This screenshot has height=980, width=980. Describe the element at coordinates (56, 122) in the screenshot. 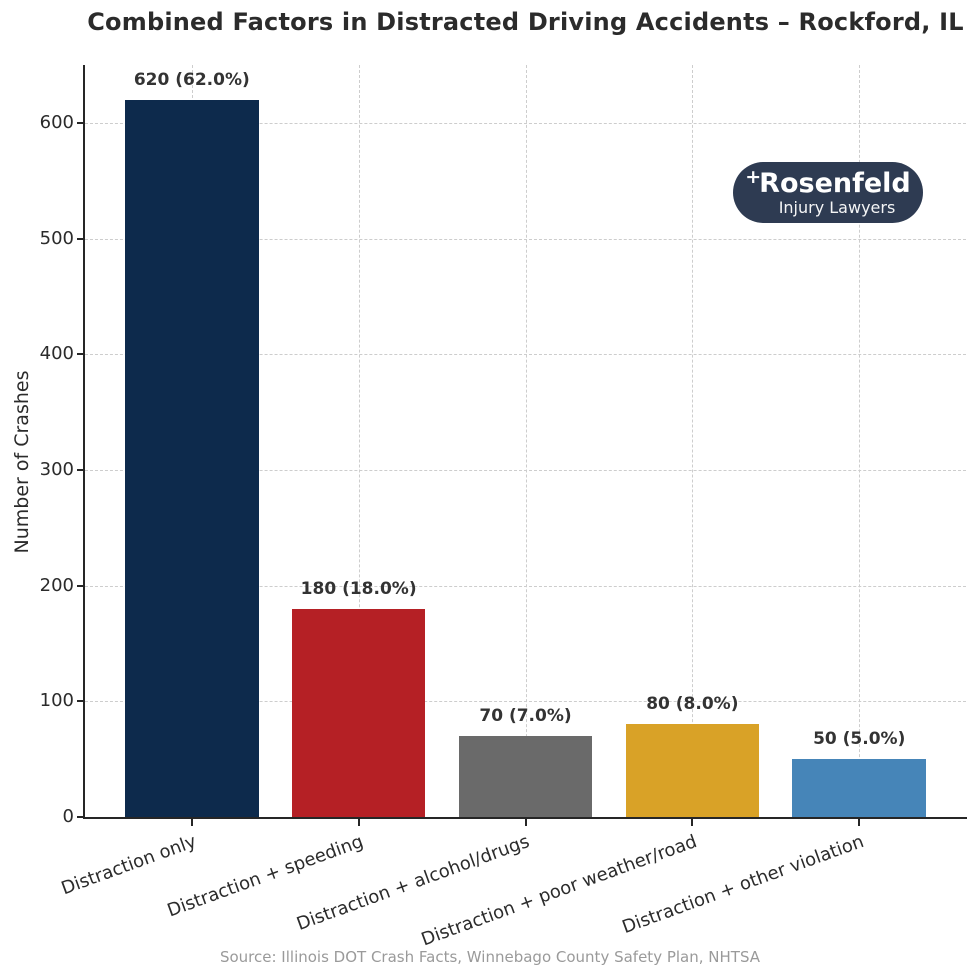

I see `y-tick-label: 600` at that location.